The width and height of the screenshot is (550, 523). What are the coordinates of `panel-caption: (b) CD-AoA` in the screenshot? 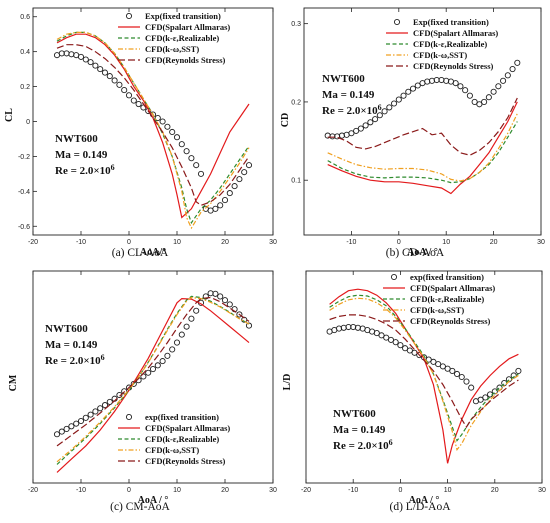 It's located at (415, 253).